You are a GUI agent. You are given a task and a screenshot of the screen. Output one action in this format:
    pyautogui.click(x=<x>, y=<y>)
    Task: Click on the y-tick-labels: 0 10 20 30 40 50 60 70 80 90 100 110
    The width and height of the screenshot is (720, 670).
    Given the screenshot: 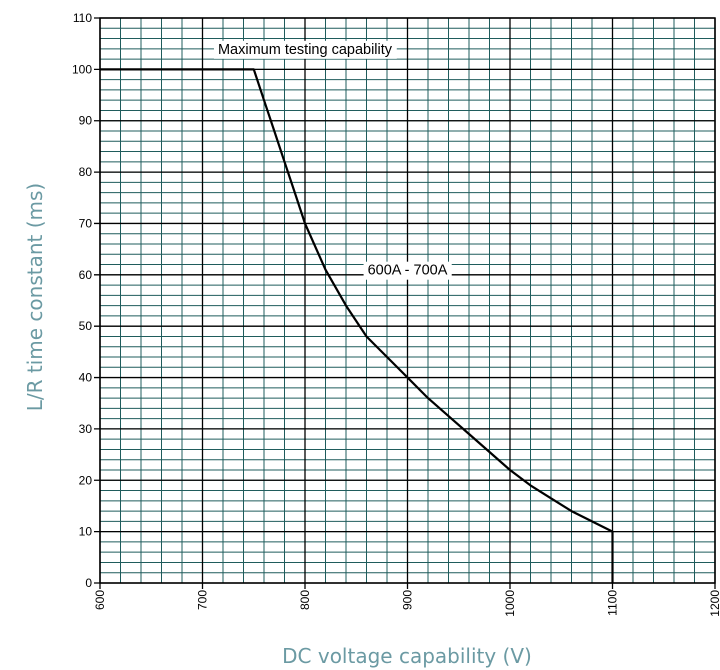 What is the action you would take?
    pyautogui.click(x=82, y=300)
    